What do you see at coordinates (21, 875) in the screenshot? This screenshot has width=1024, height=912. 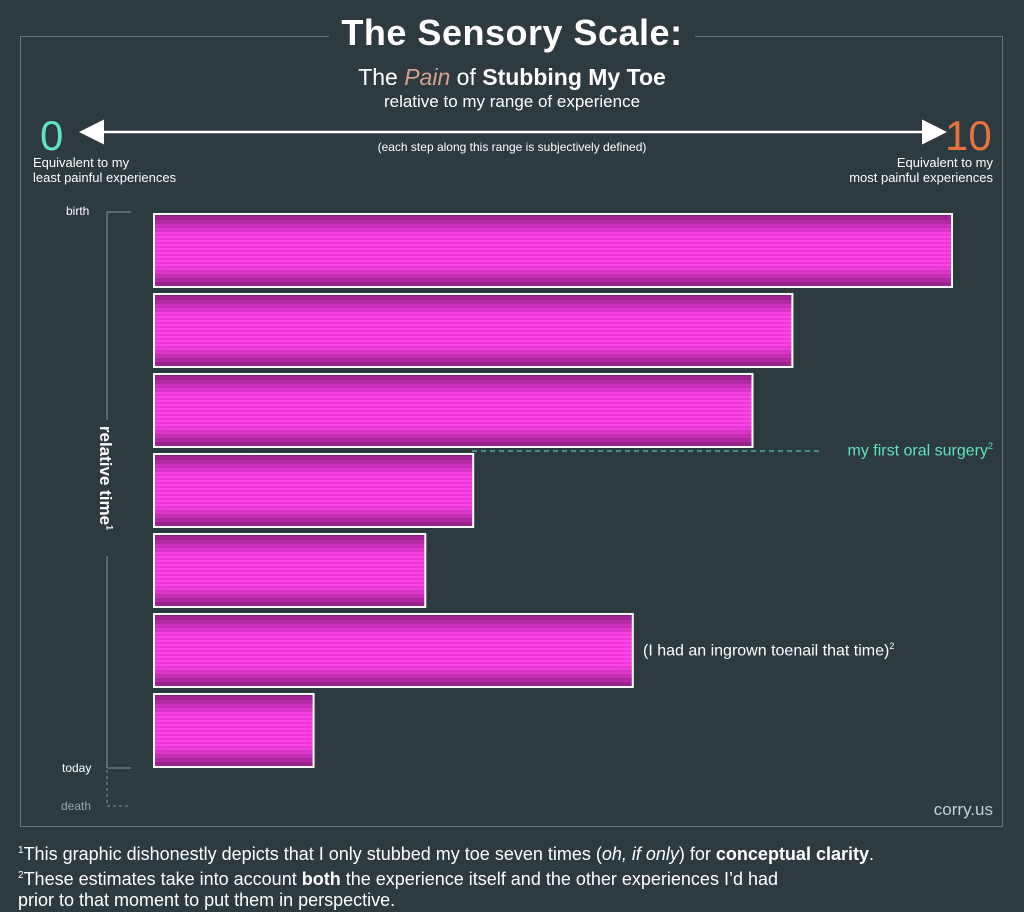 I see `footnote-2-sup: 2` at bounding box center [21, 875].